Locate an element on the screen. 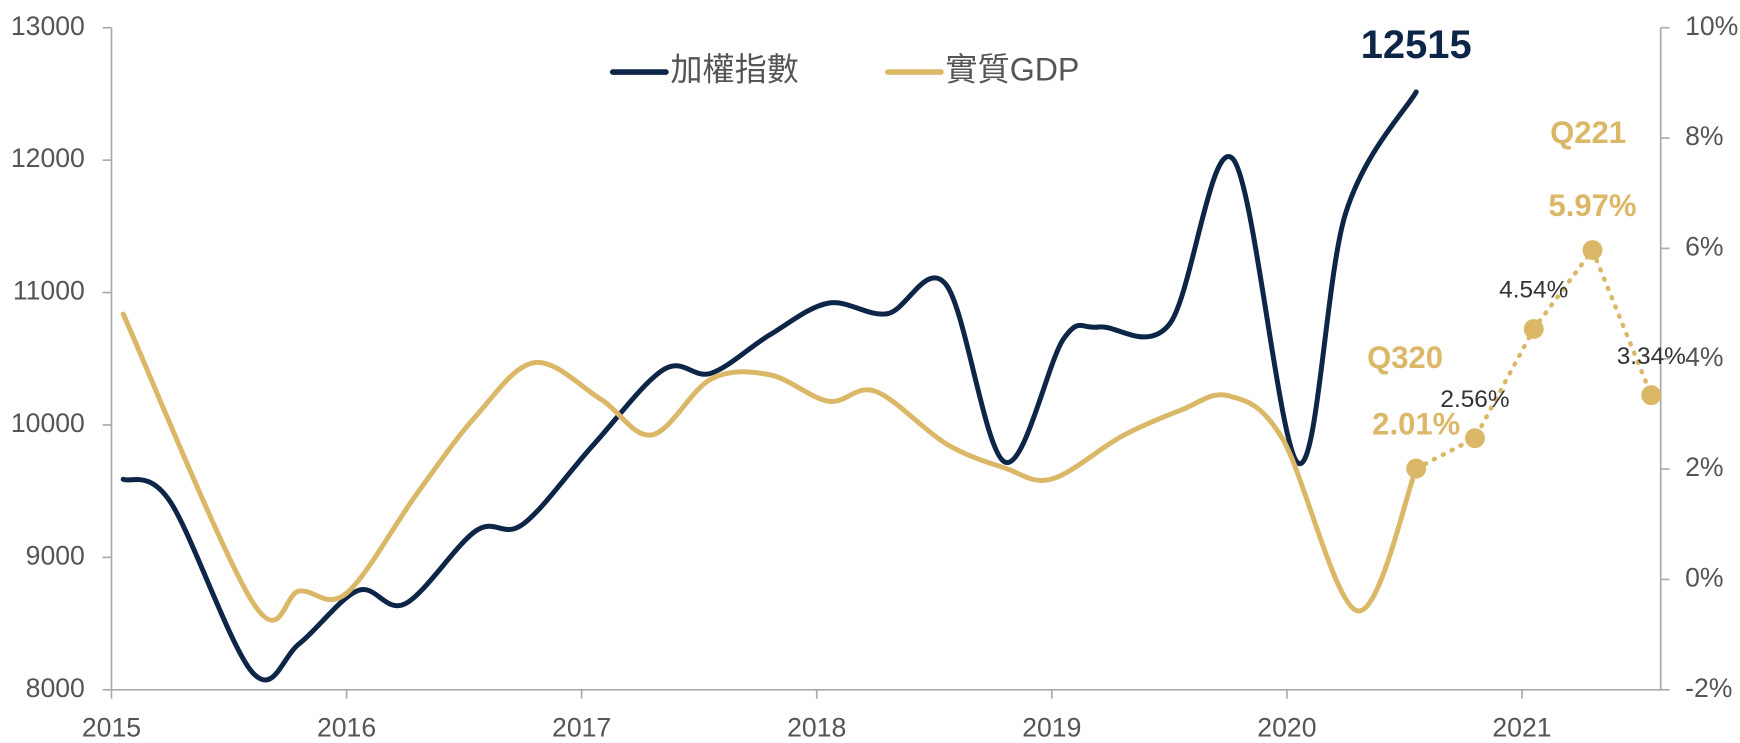  y2-tick-label: 0% is located at coordinates (1704, 577).